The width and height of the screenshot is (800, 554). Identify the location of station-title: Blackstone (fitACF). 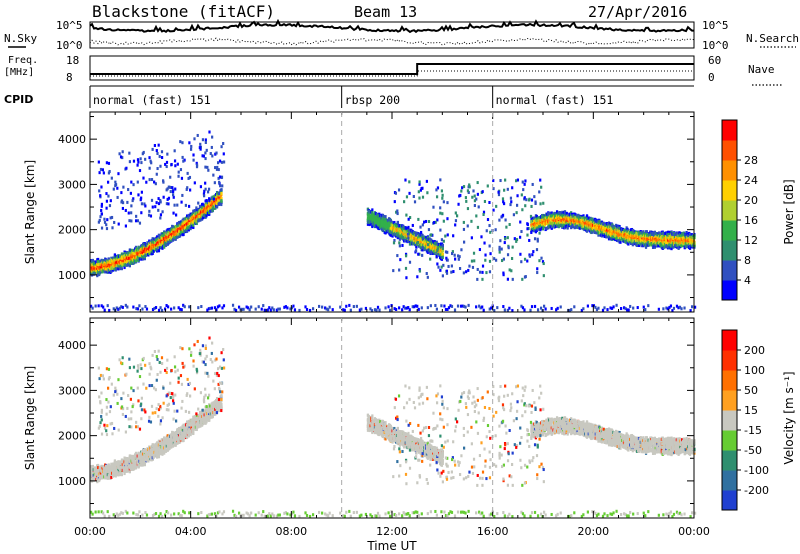
(183, 11).